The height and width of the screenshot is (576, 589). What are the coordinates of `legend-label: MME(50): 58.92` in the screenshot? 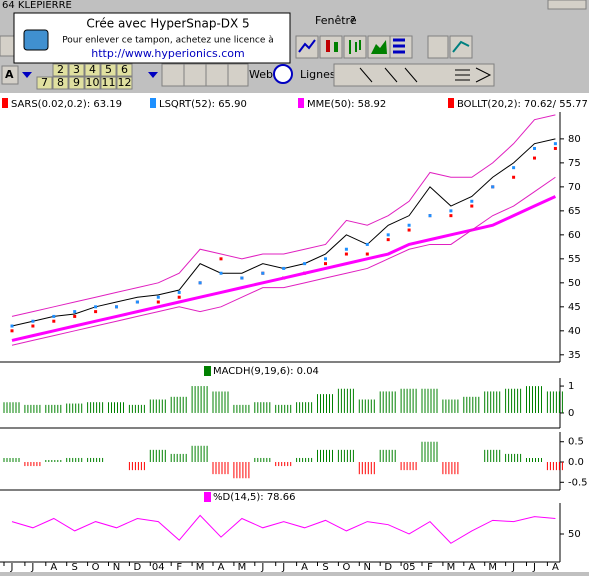 It's located at (346, 104).